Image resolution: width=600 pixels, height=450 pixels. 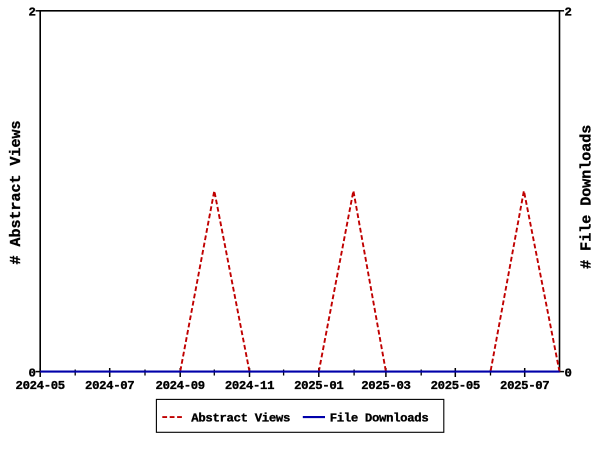 What do you see at coordinates (524, 386) in the screenshot?
I see `svg-text: 2025-07` at bounding box center [524, 386].